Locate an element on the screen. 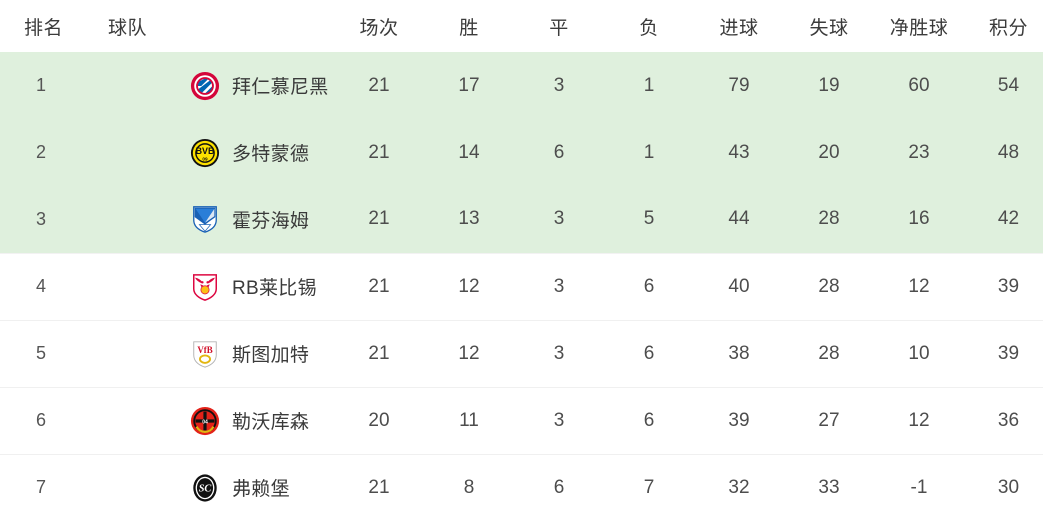  column-header-team: 球队 is located at coordinates (128, 28).